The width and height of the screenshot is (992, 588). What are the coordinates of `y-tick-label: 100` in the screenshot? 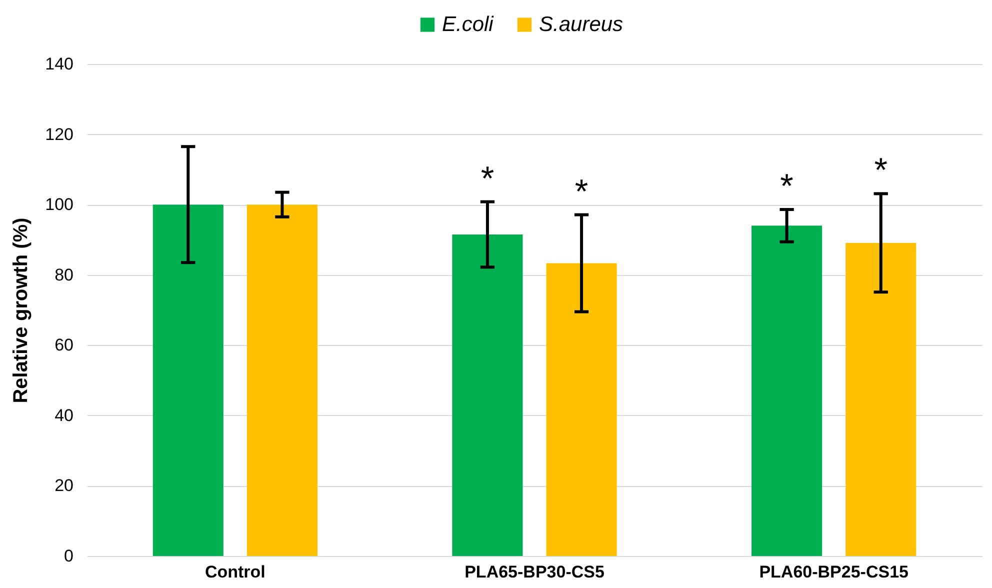 It's located at (59, 204).